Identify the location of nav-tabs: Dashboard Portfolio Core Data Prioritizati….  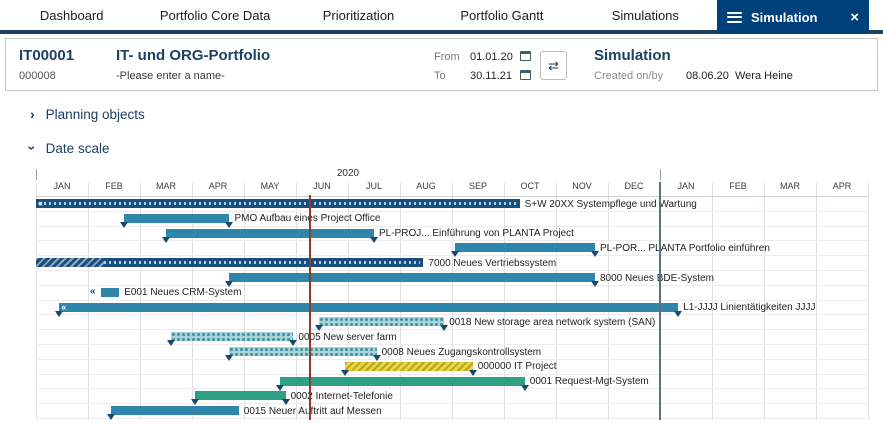
(358, 15).